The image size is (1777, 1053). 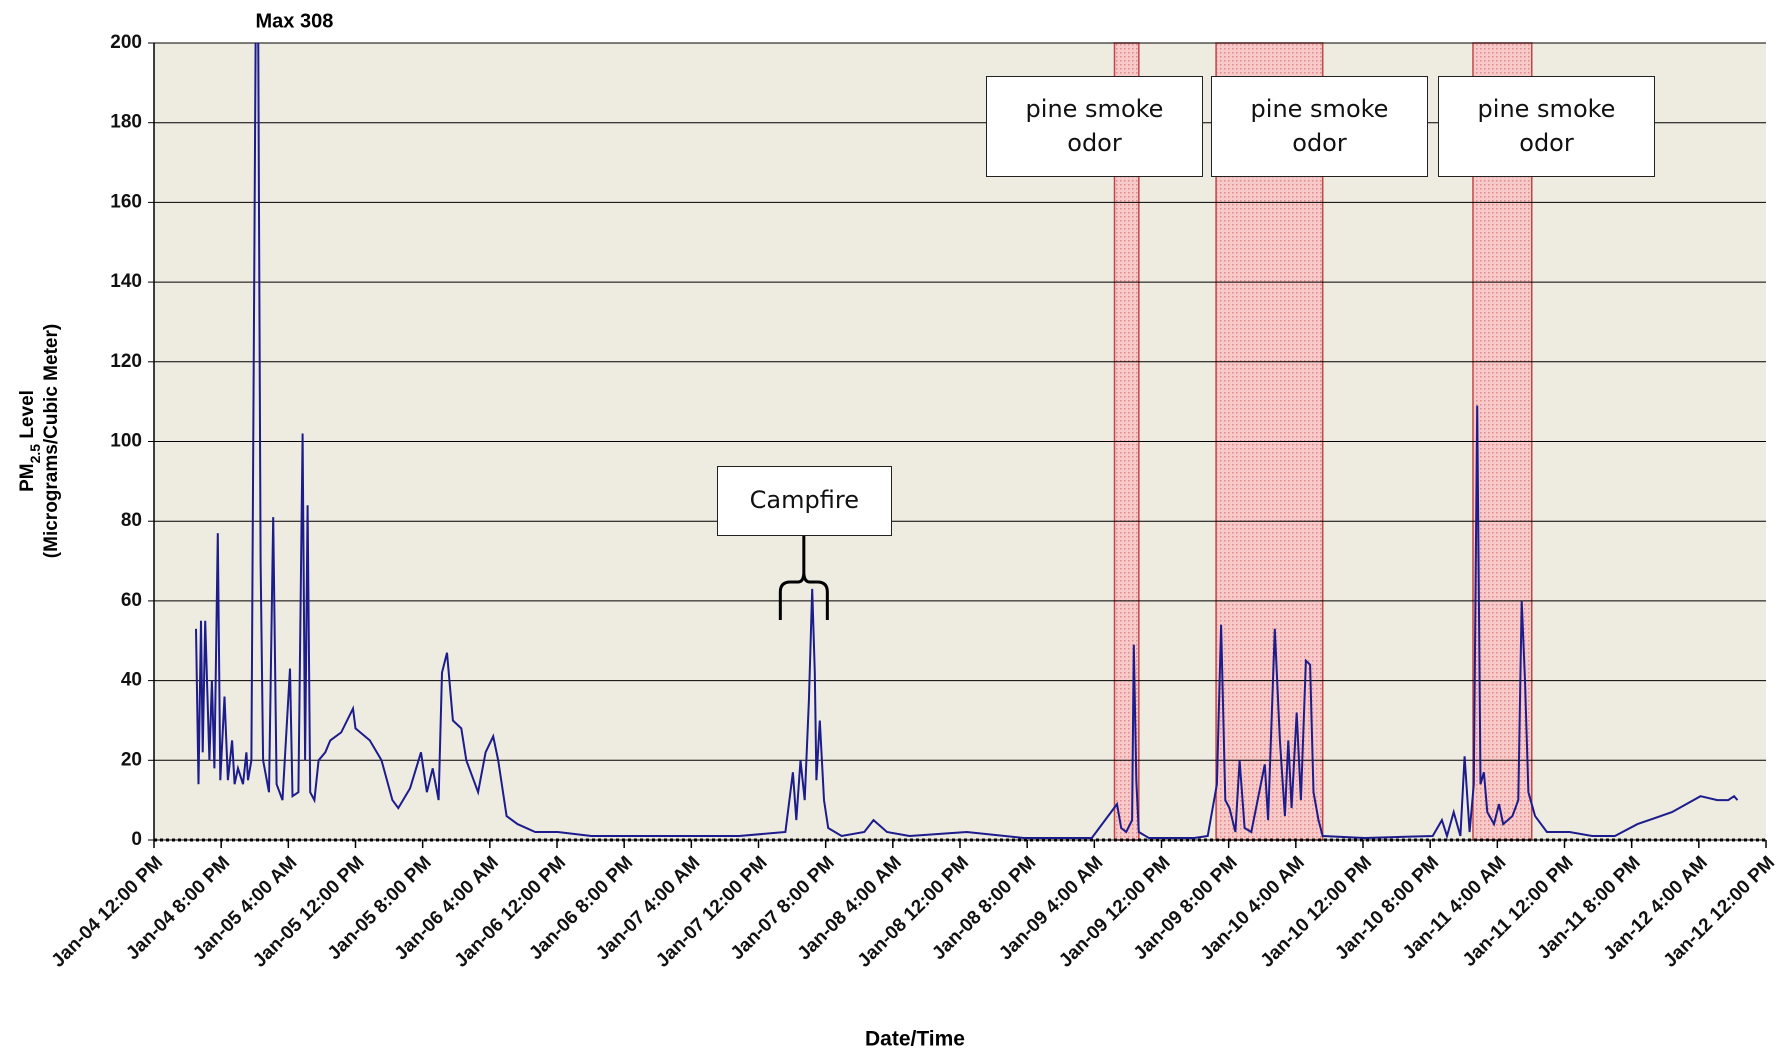 I want to click on x-tick-label: Jan-12 12:00 PM, so click(x=1718, y=911).